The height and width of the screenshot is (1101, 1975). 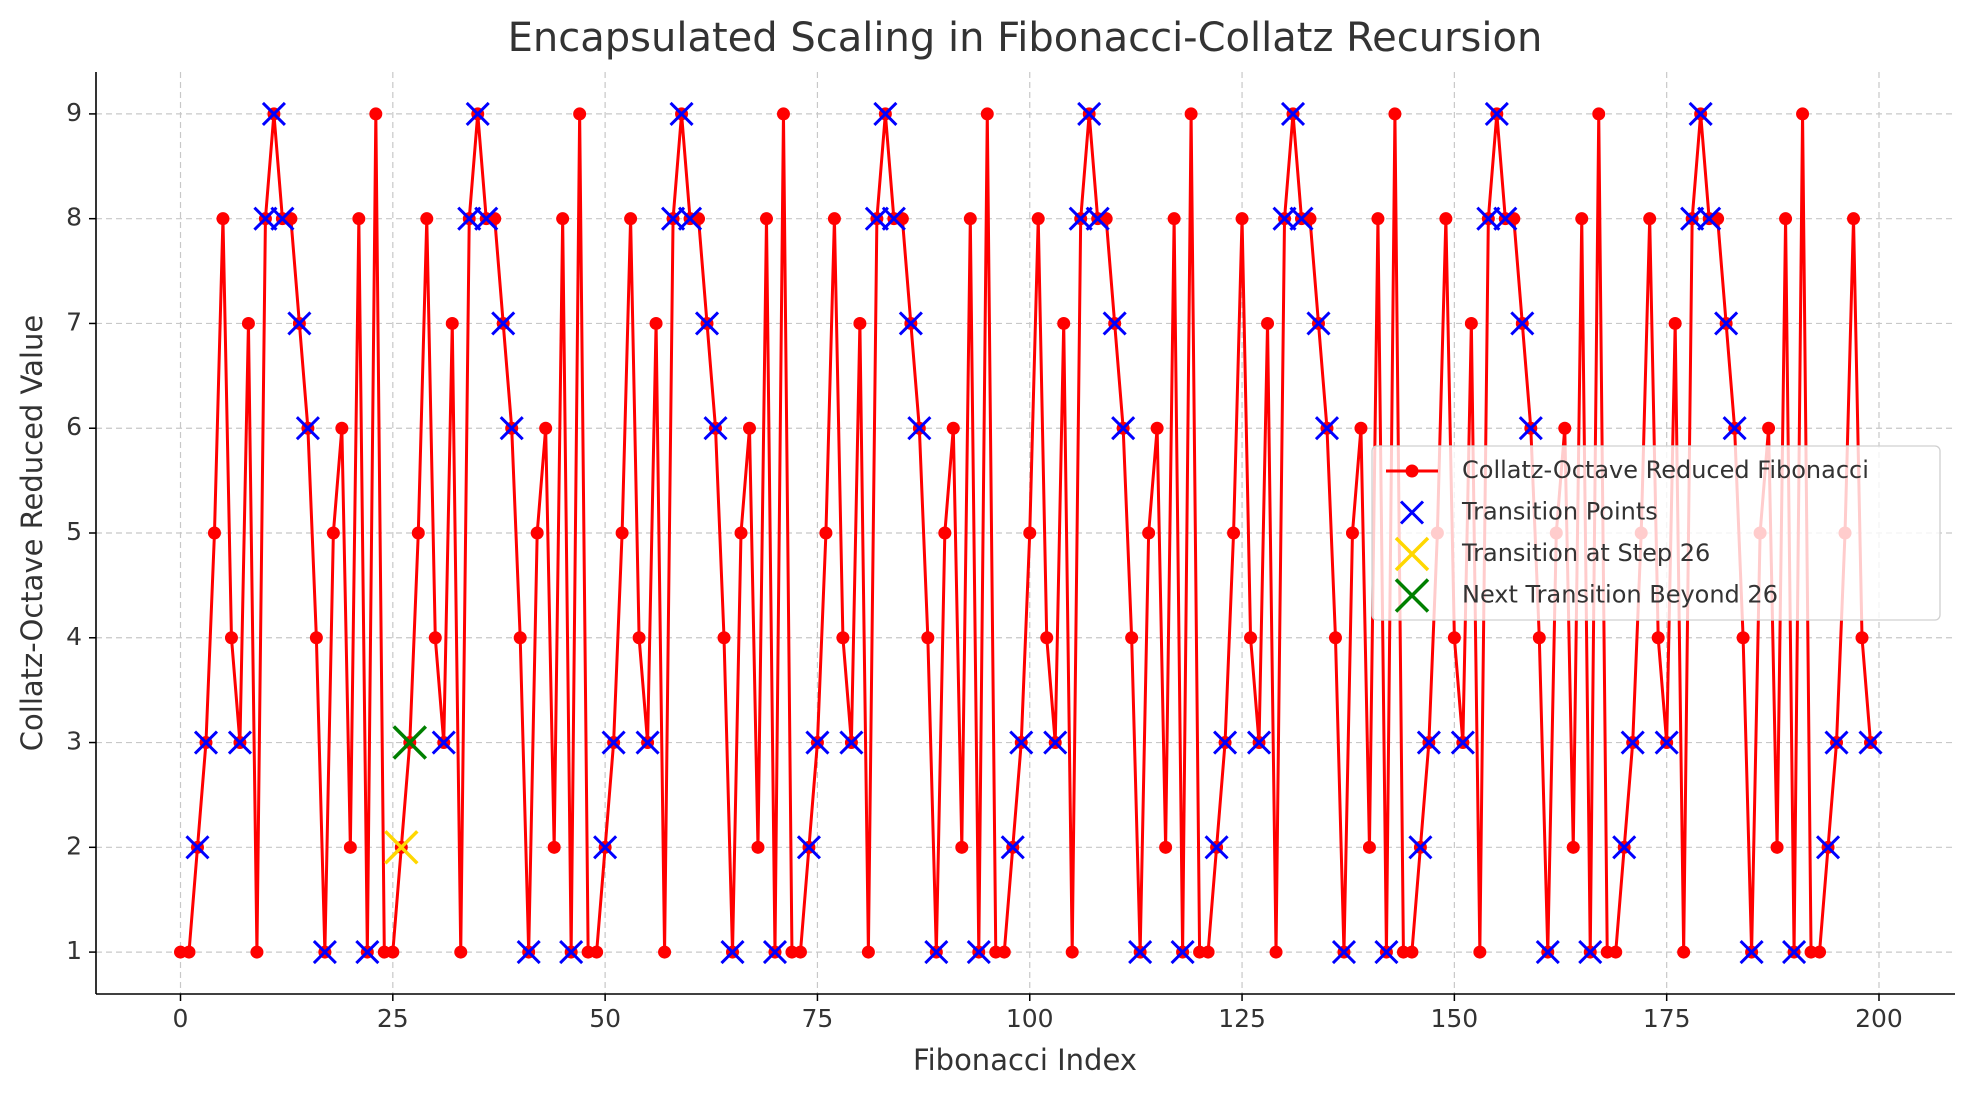 I want to click on x-tick-label: 100, so click(x=1030, y=1018).